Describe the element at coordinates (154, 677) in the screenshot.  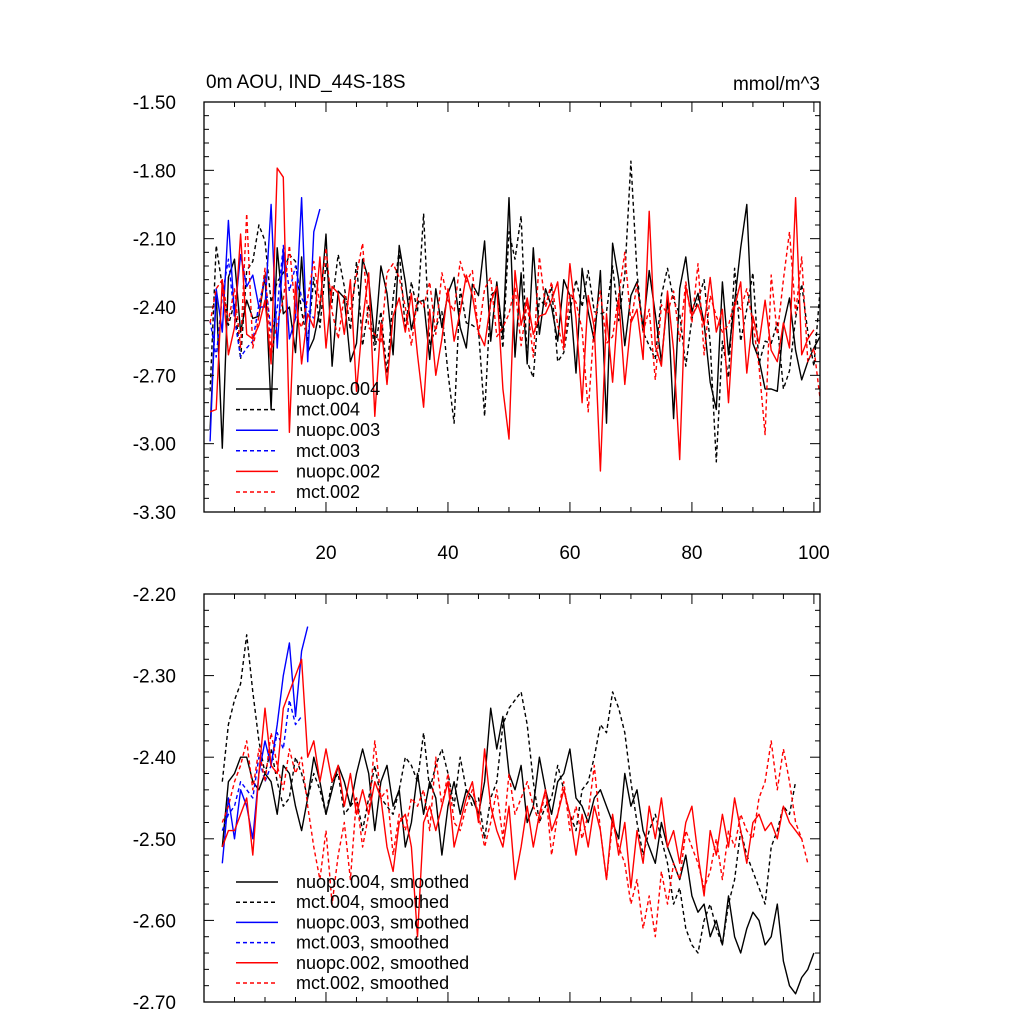
I see `y-tick-label: -2.30` at that location.